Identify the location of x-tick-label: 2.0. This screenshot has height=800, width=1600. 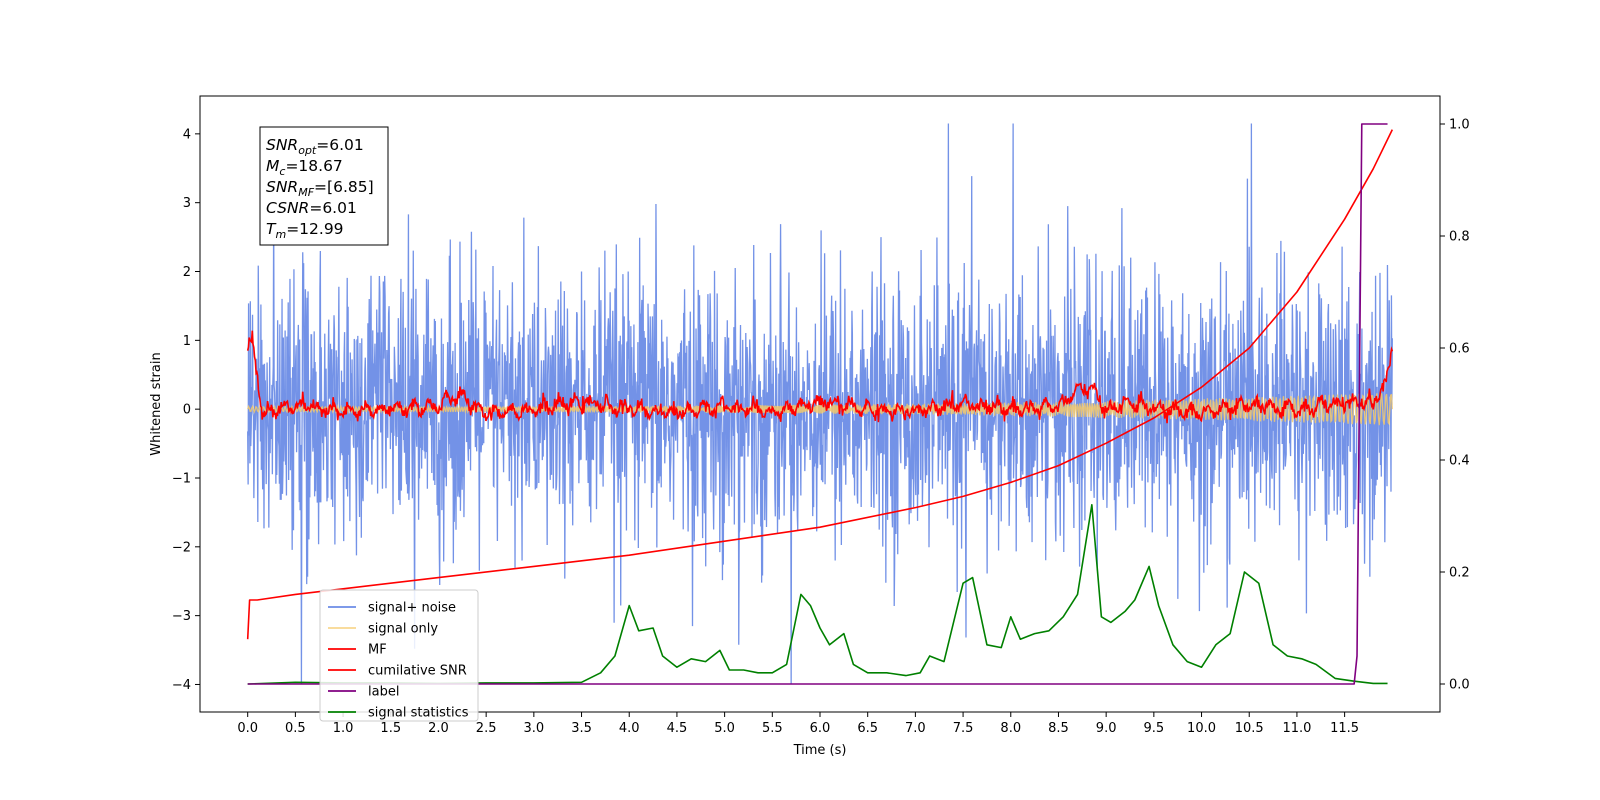
(438, 728).